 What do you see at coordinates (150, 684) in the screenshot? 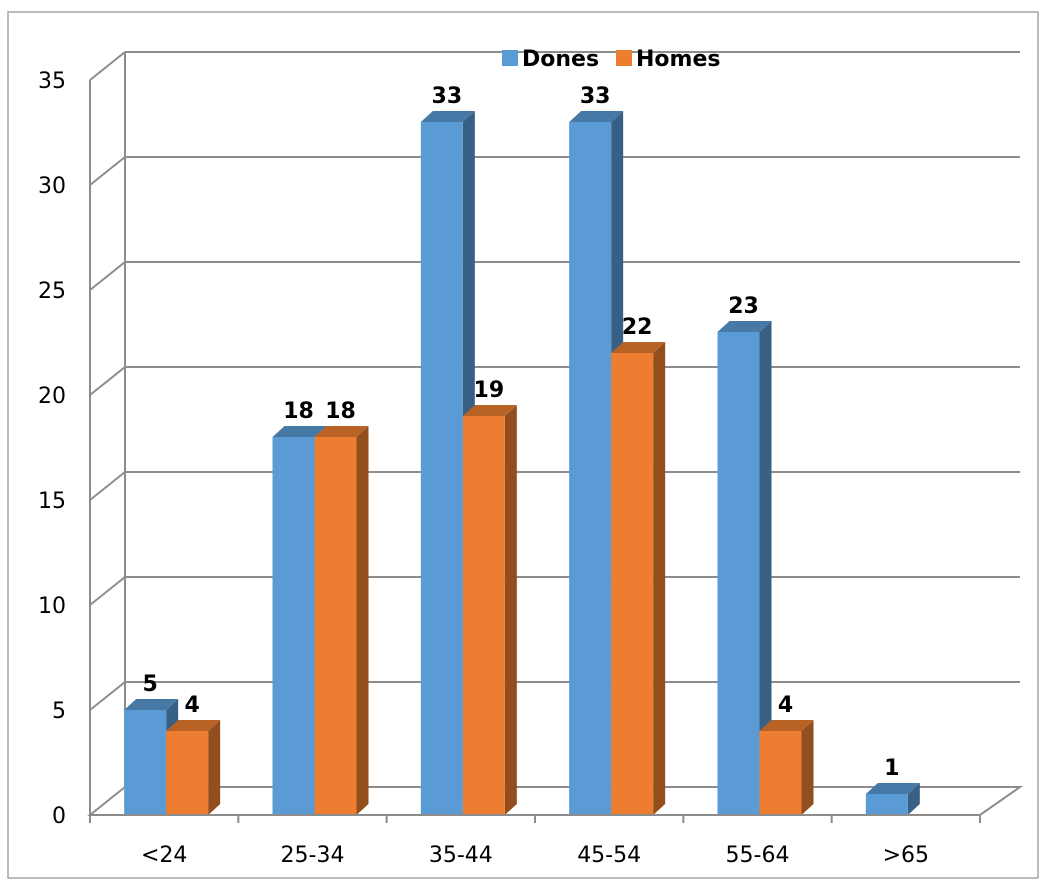
I see `data-label: 5` at bounding box center [150, 684].